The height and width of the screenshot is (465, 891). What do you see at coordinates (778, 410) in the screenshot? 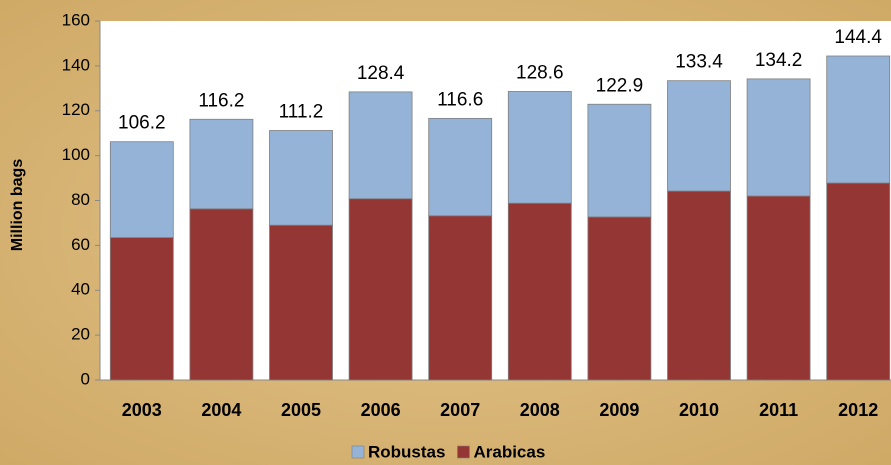
I see `x-tick-label: 2011` at bounding box center [778, 410].